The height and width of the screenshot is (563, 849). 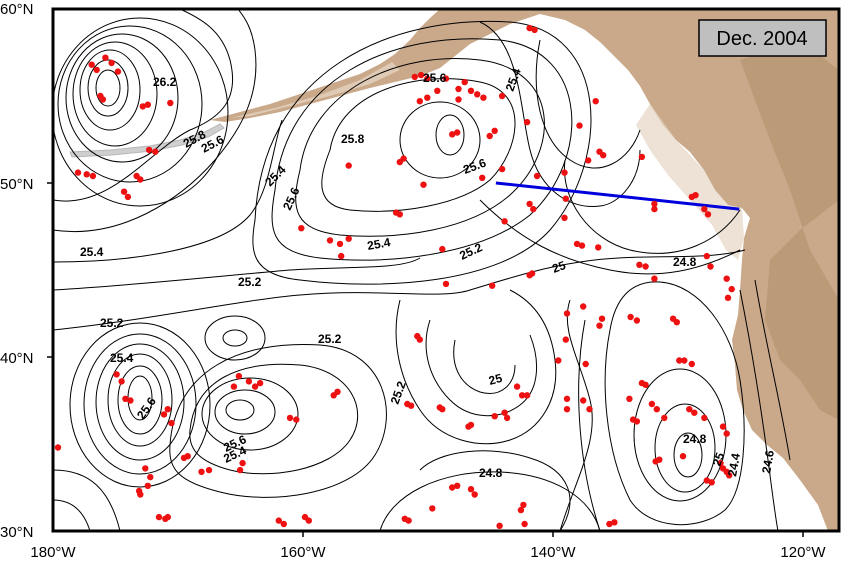 I want to click on y-tick-label: 50°N, so click(x=17, y=184).